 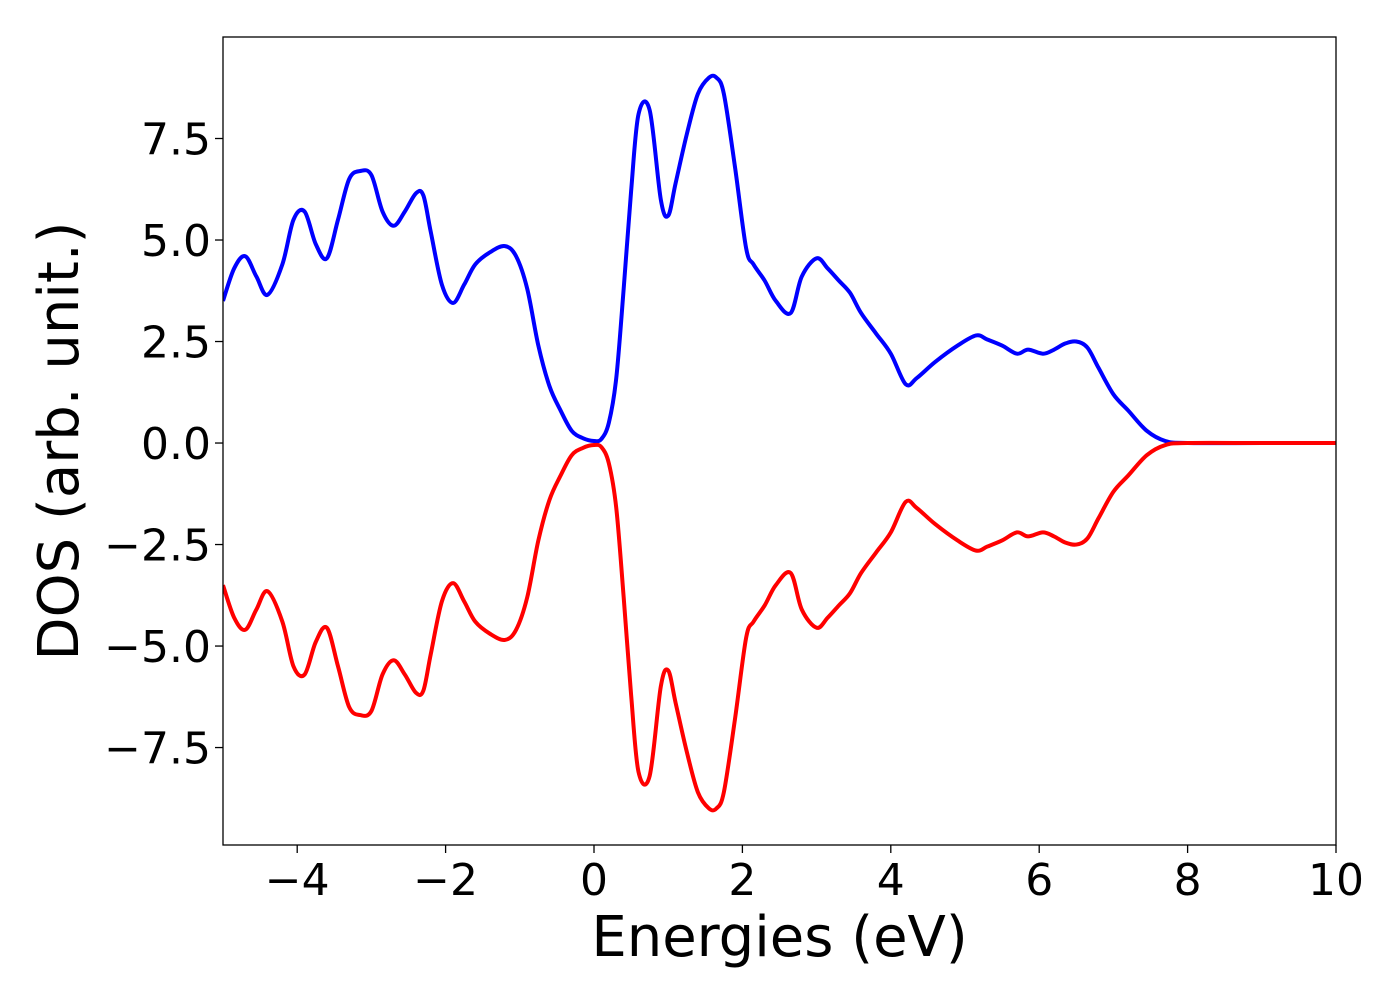 What do you see at coordinates (176, 140) in the screenshot?
I see `y-tick-label: 7.5` at bounding box center [176, 140].